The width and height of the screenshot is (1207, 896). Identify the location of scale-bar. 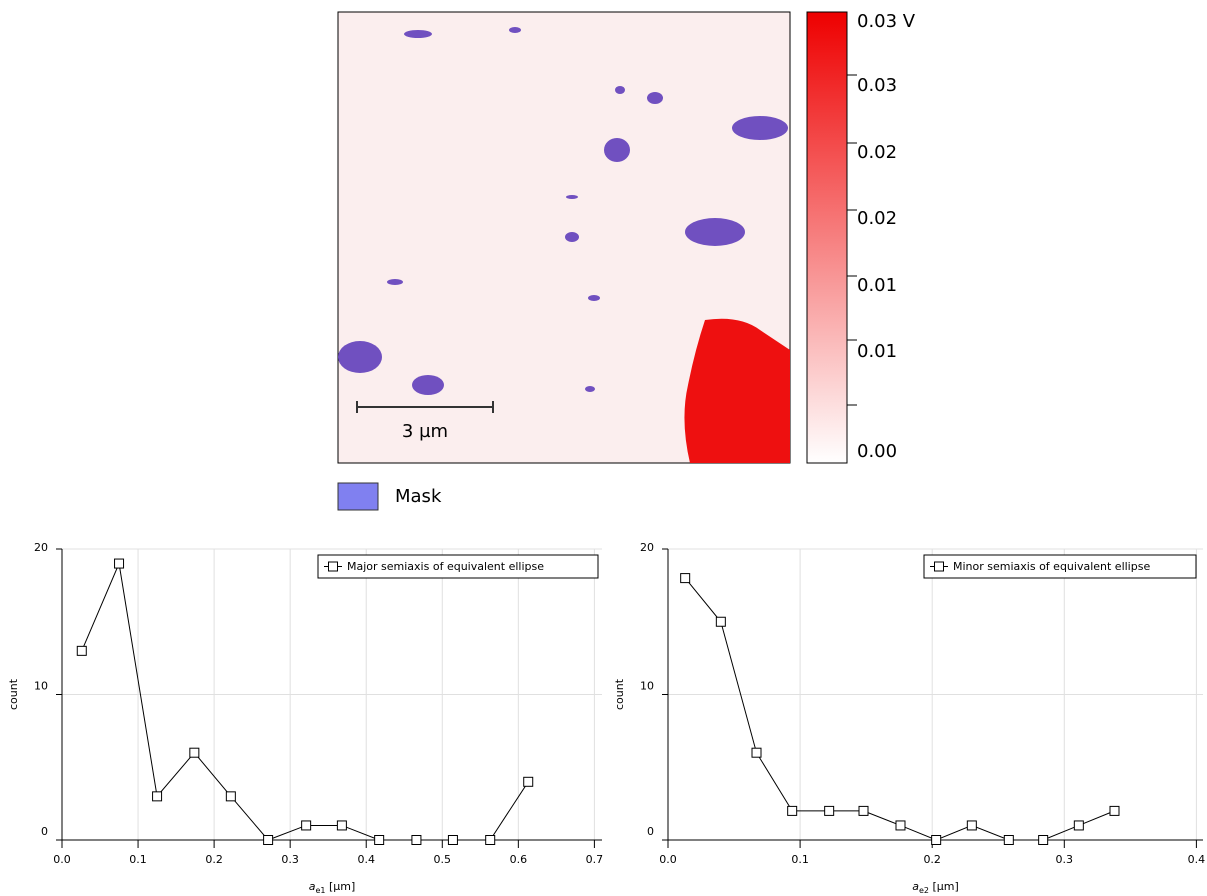
(425, 407).